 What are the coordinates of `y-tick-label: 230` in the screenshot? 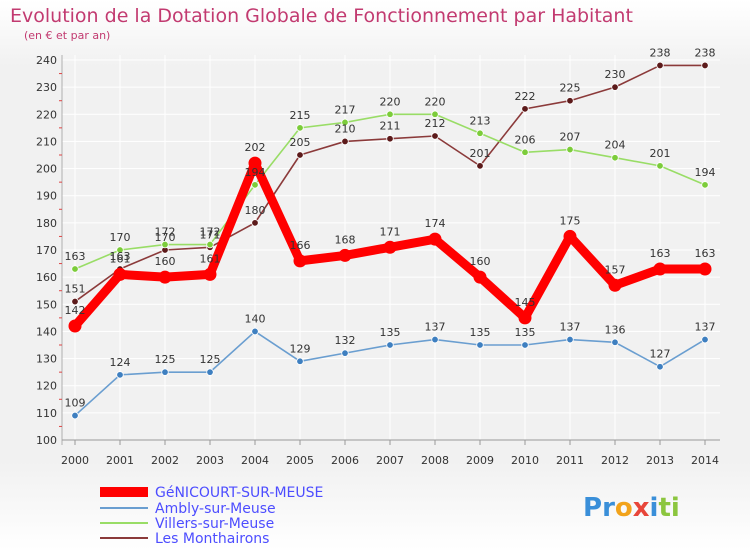 It's located at (46, 87).